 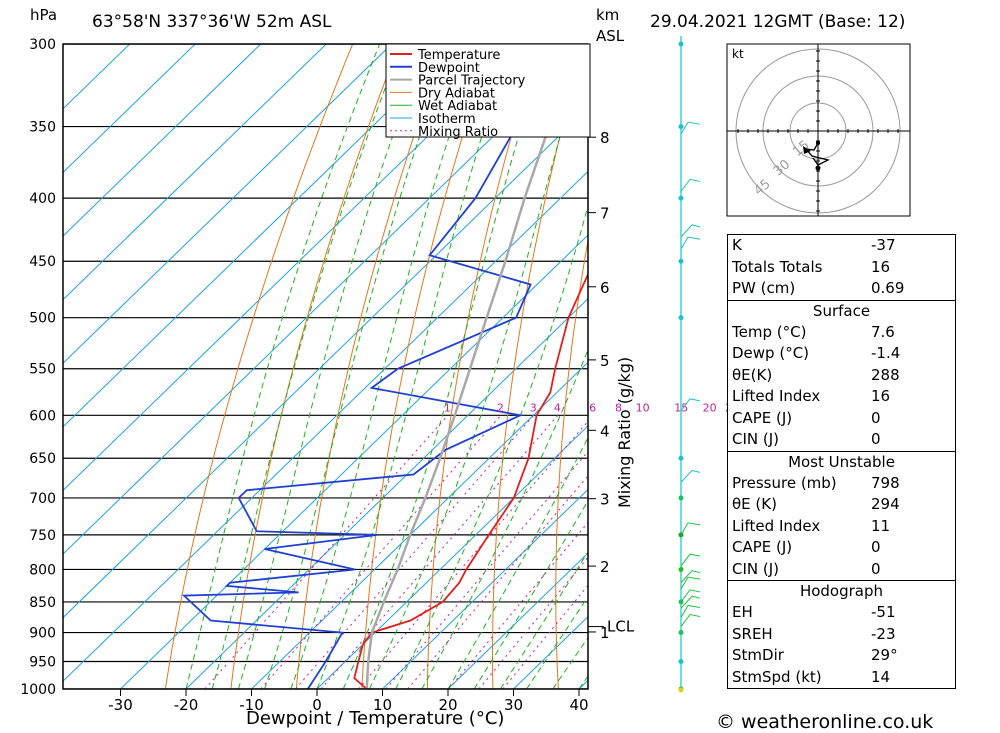 I want to click on location-title: 63°58'N 337°36'W 52m ASL, so click(x=212, y=22).